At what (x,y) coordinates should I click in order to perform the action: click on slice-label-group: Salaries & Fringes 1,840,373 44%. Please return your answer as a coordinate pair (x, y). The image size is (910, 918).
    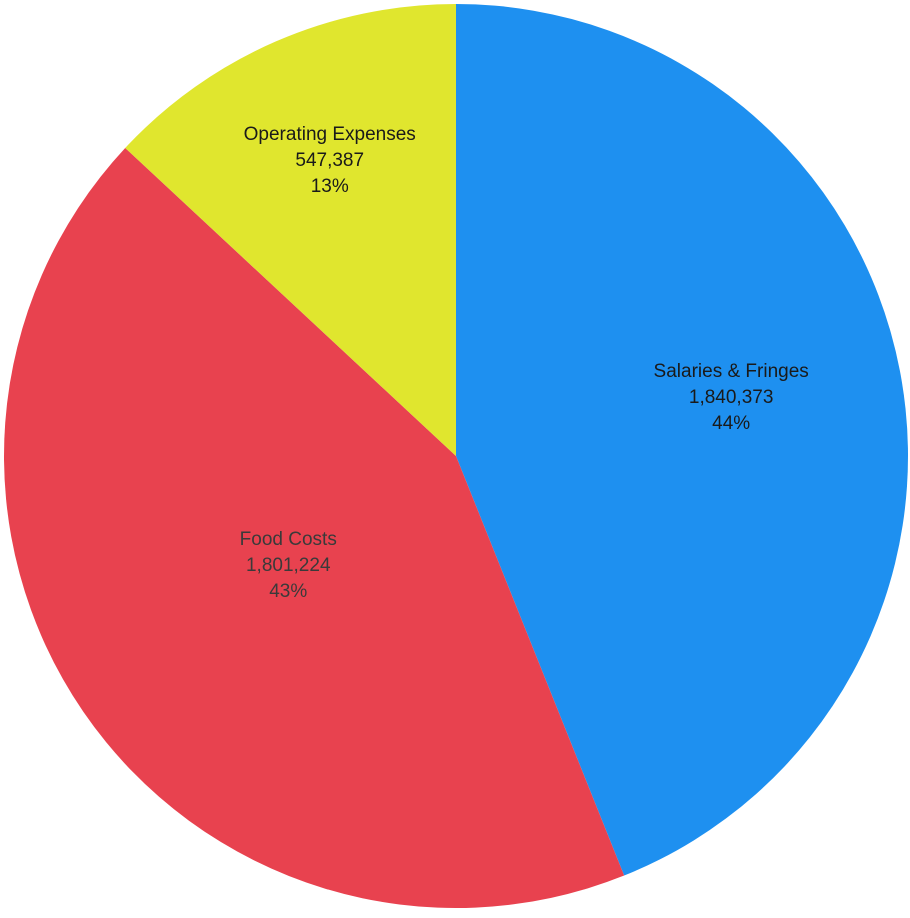
    Looking at the image, I should click on (731, 397).